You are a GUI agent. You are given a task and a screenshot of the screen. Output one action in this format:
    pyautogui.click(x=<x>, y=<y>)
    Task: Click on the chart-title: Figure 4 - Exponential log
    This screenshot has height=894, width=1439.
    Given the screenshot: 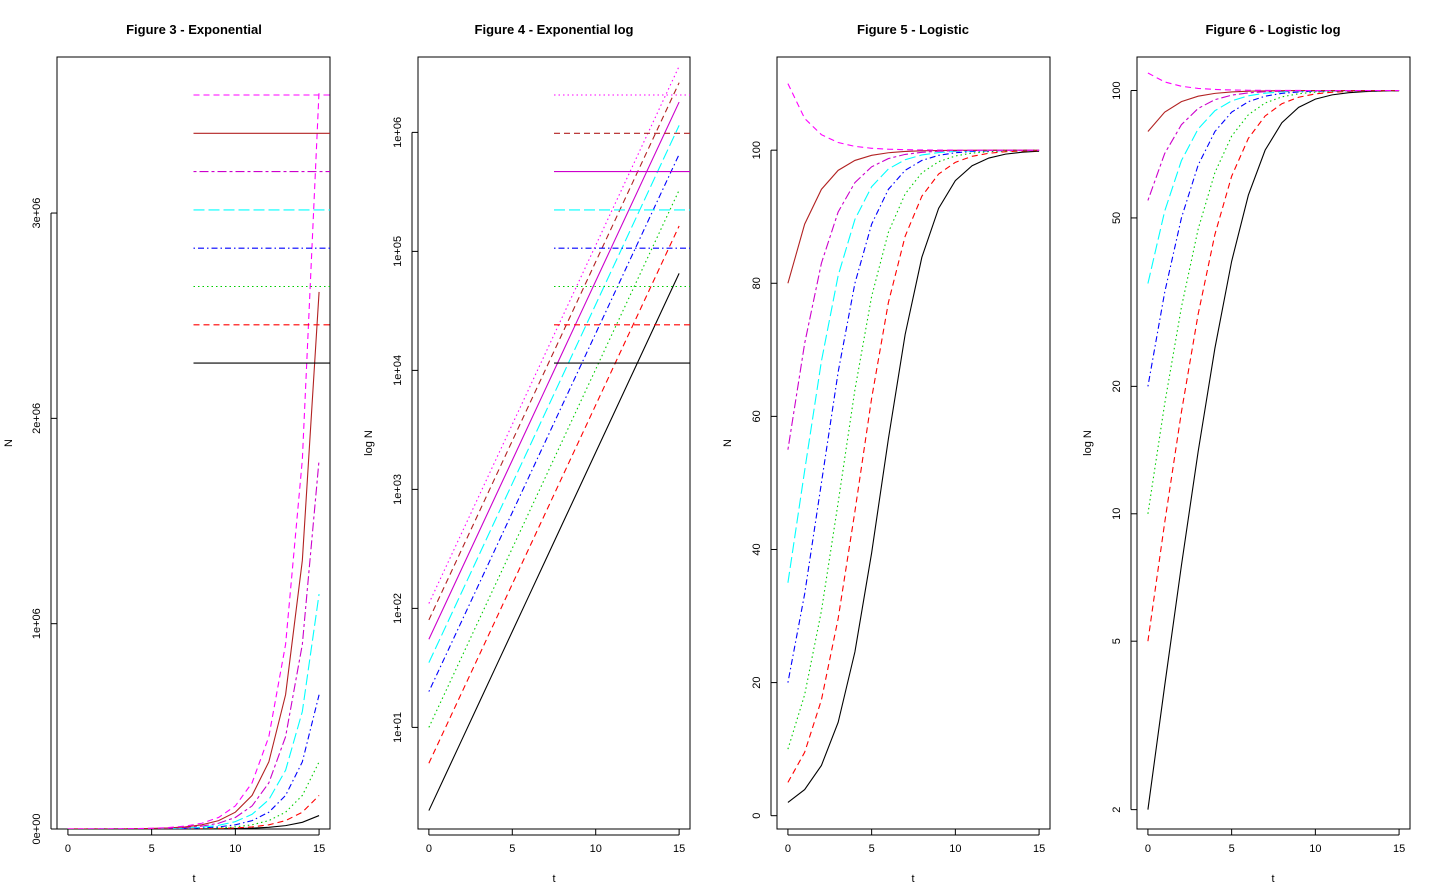 What is the action you would take?
    pyautogui.click(x=554, y=29)
    